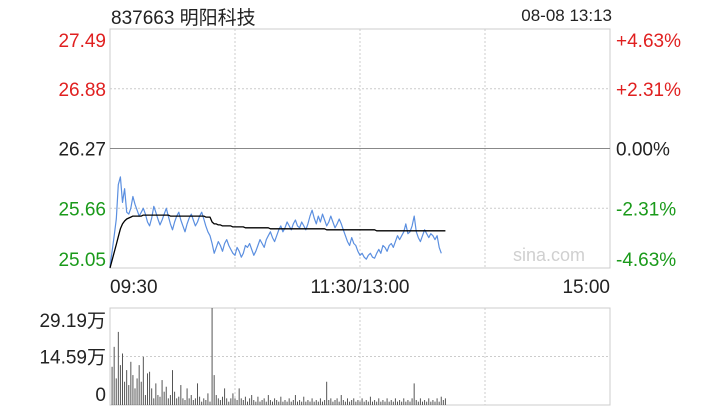 Image resolution: width=720 pixels, height=420 pixels. What do you see at coordinates (183, 18) in the screenshot?
I see `stock-title: 837663 明阳科技` at bounding box center [183, 18].